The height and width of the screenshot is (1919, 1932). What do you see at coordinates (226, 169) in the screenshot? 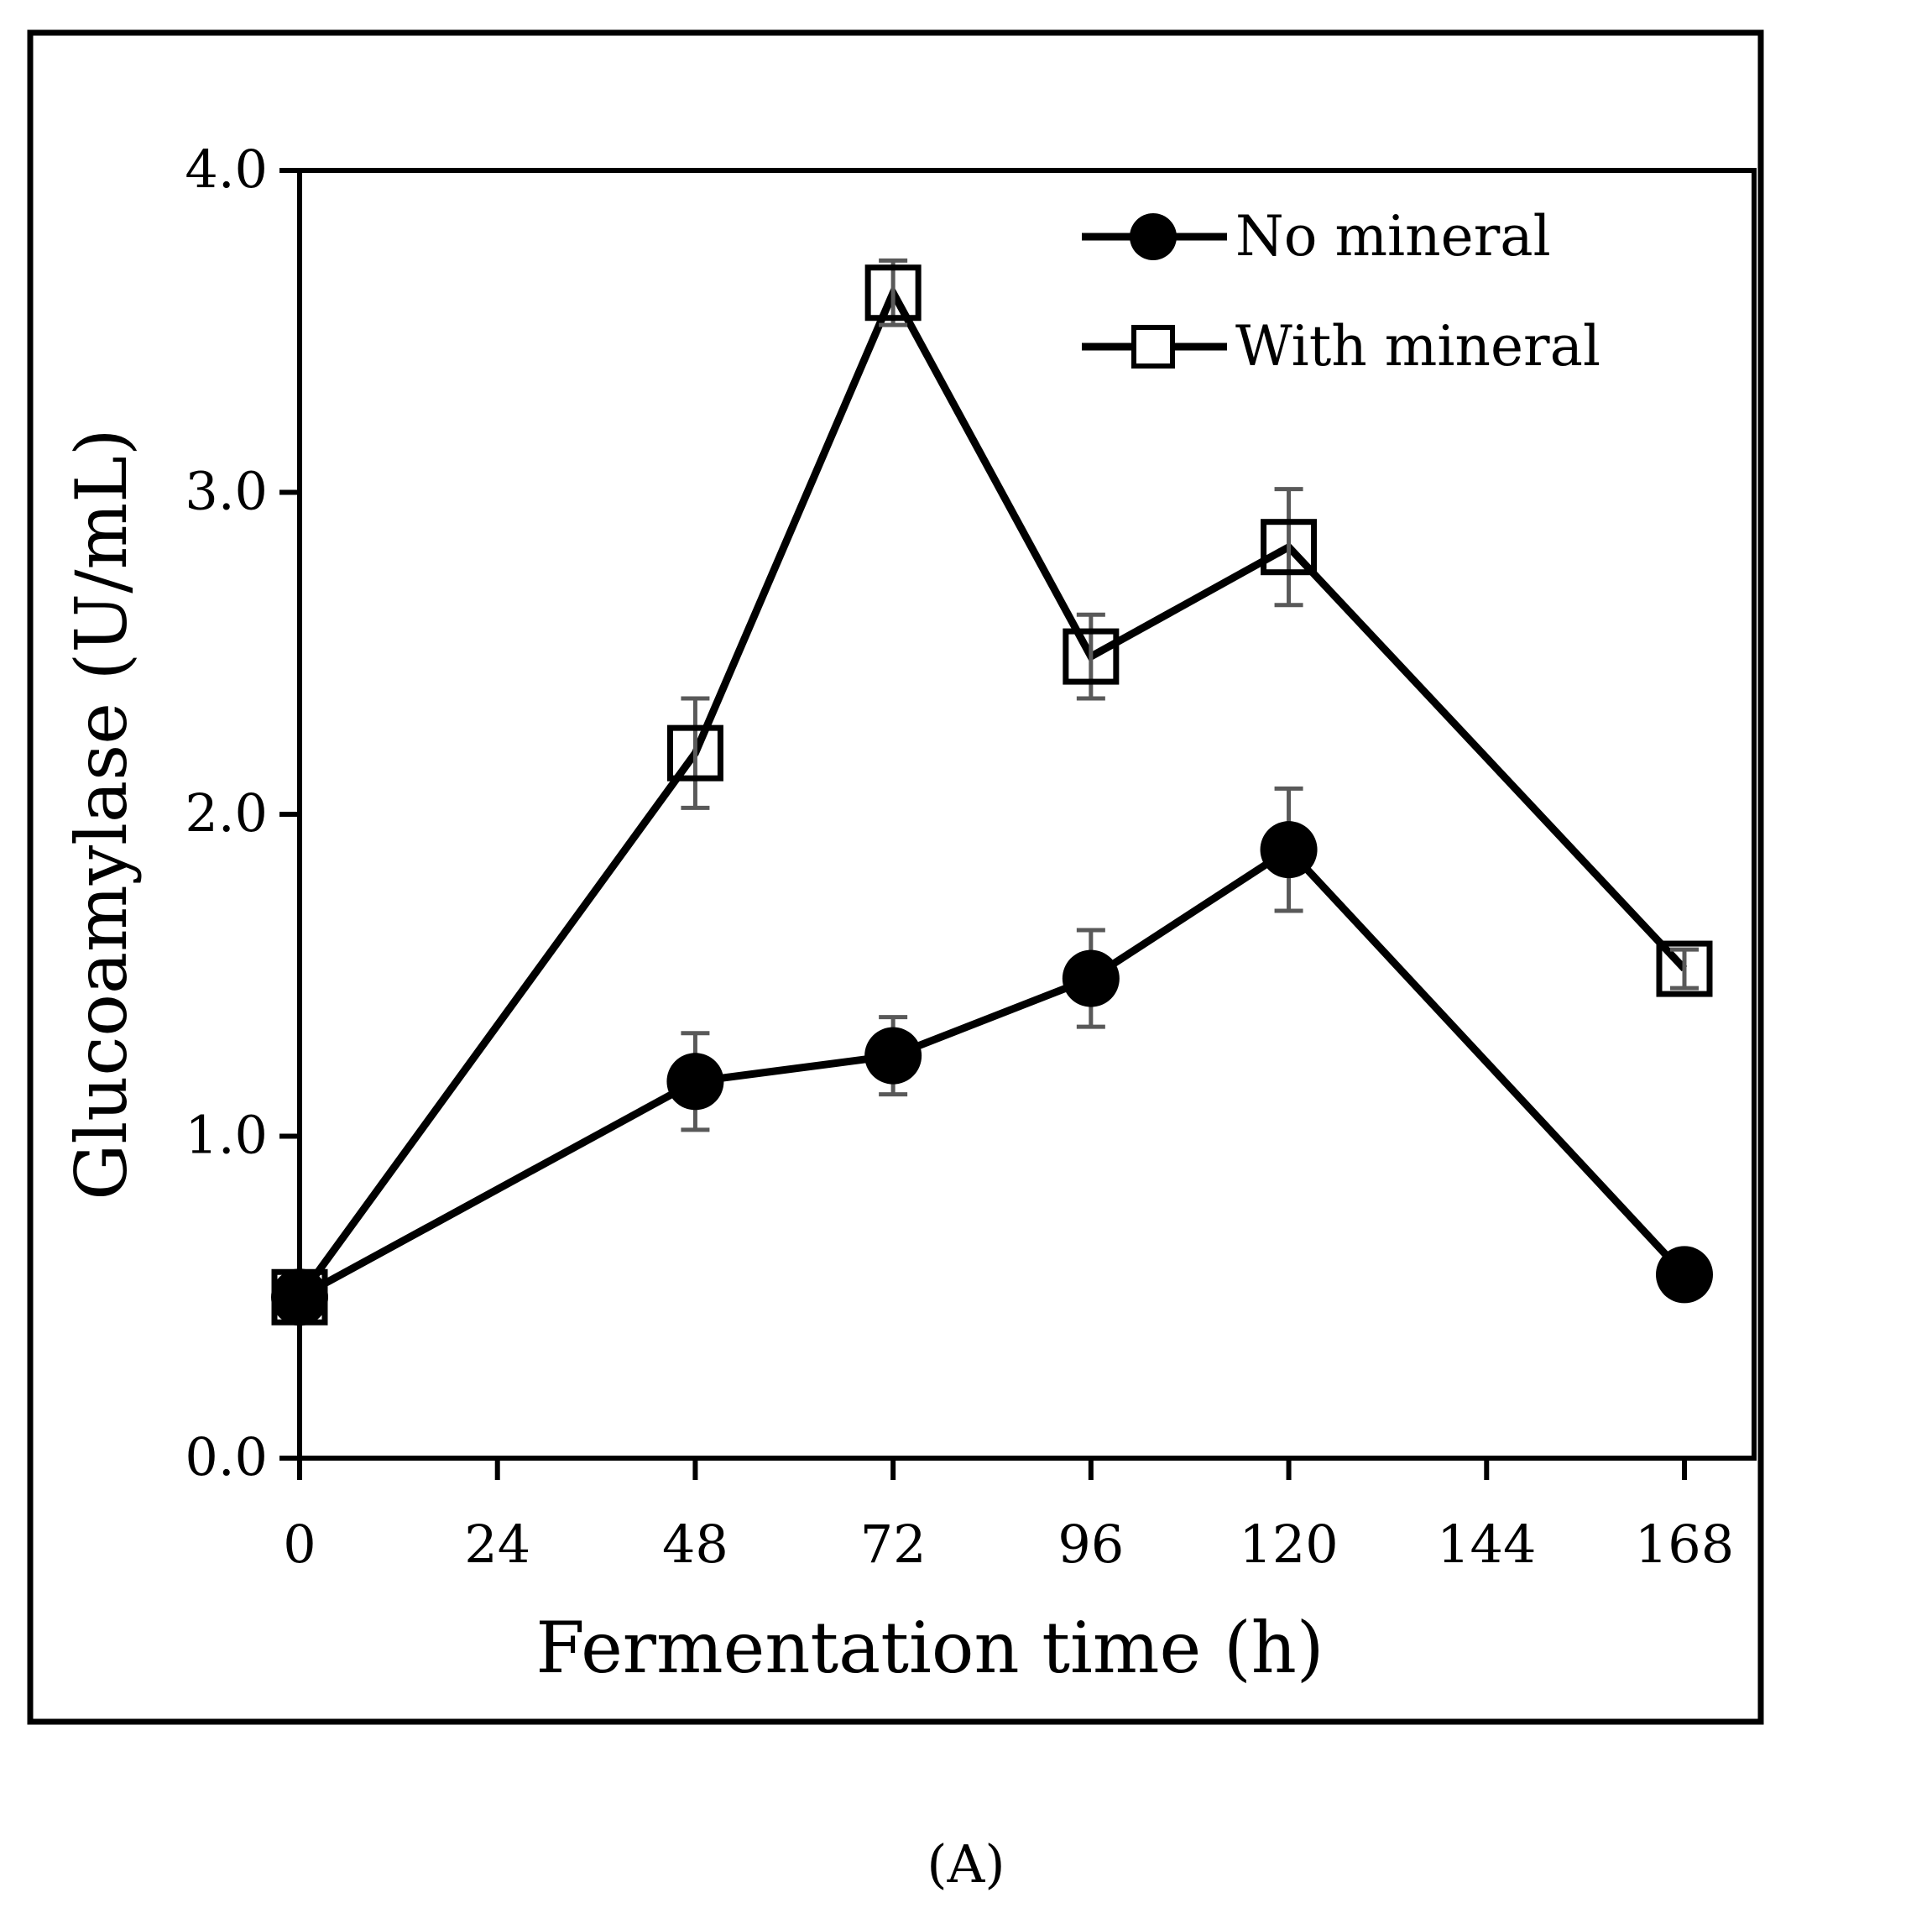
I see `y-tick-label: 4.0` at bounding box center [226, 169].